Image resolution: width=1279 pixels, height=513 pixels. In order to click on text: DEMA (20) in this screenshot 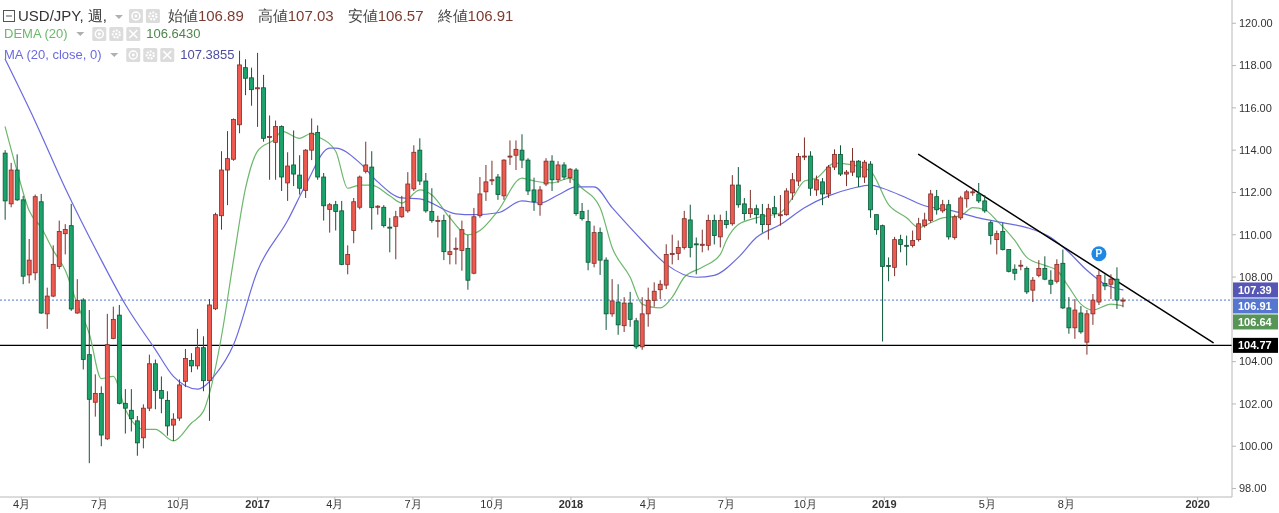, I will do `click(36, 33)`.